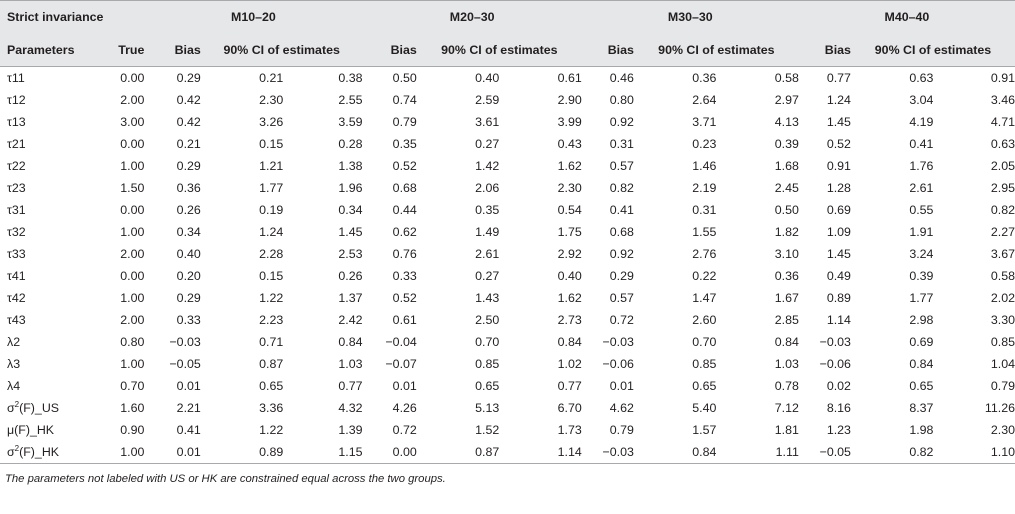 The height and width of the screenshot is (514, 1015). Describe the element at coordinates (350, 364) in the screenshot. I see `ci-upper: 1.03` at that location.